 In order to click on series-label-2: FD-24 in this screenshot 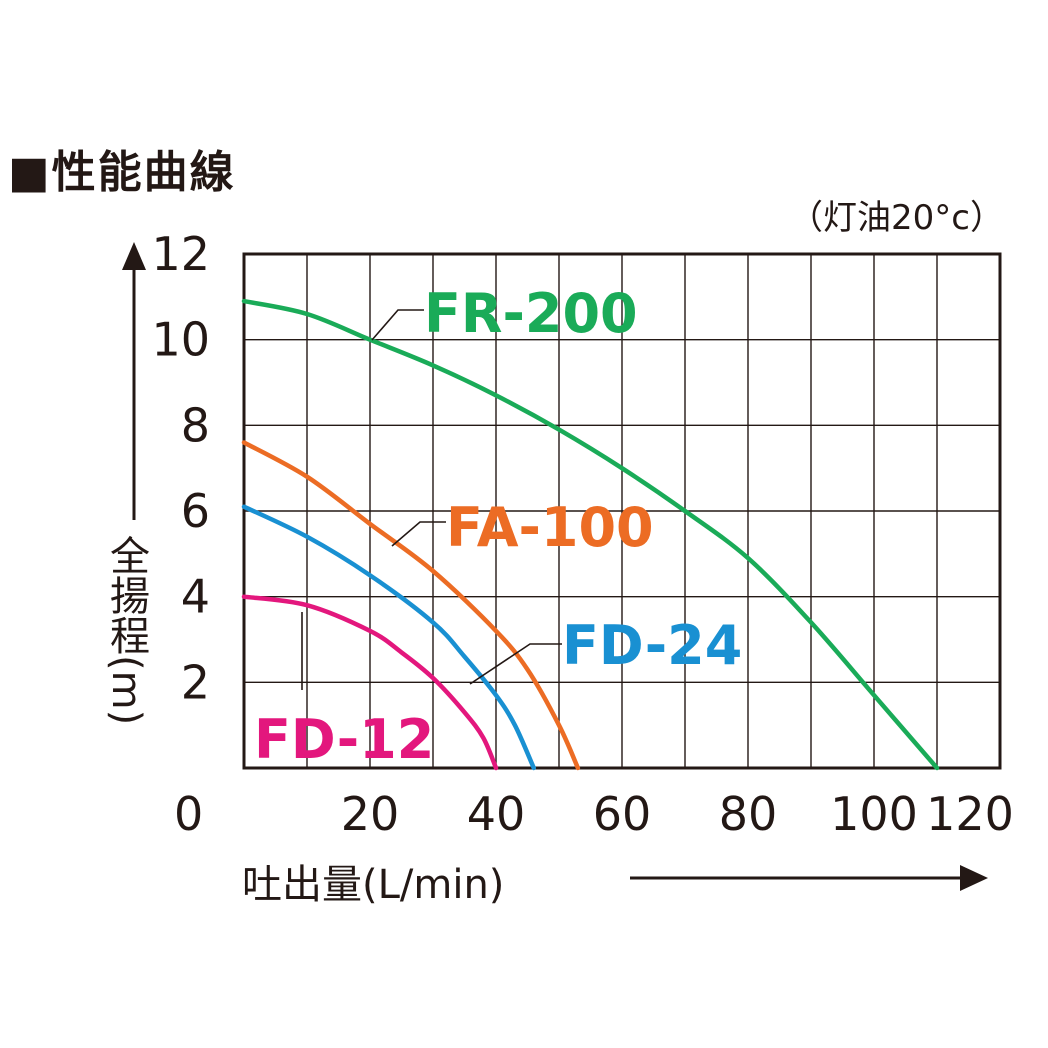, I will do `click(652, 645)`.